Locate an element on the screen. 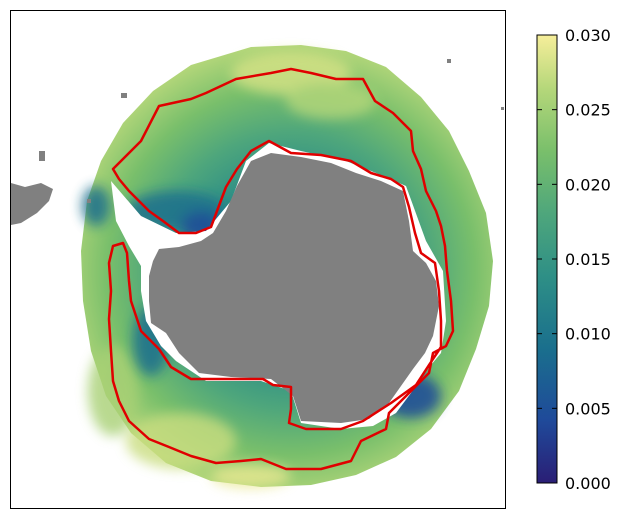  colorbar-tick-label: 0.020 is located at coordinates (588, 184).